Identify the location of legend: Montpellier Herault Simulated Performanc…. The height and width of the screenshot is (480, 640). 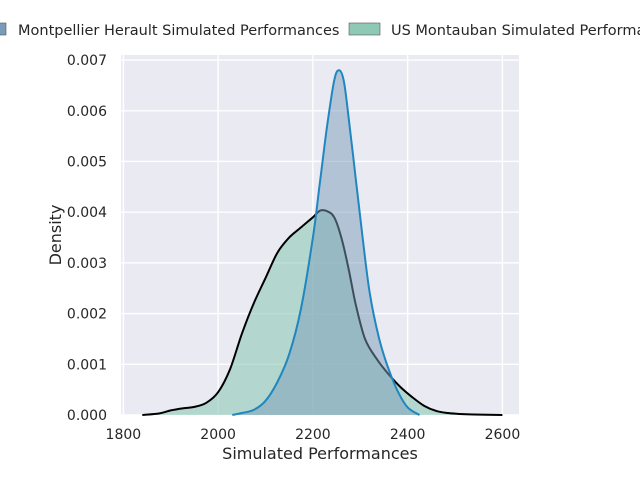
(320, 30).